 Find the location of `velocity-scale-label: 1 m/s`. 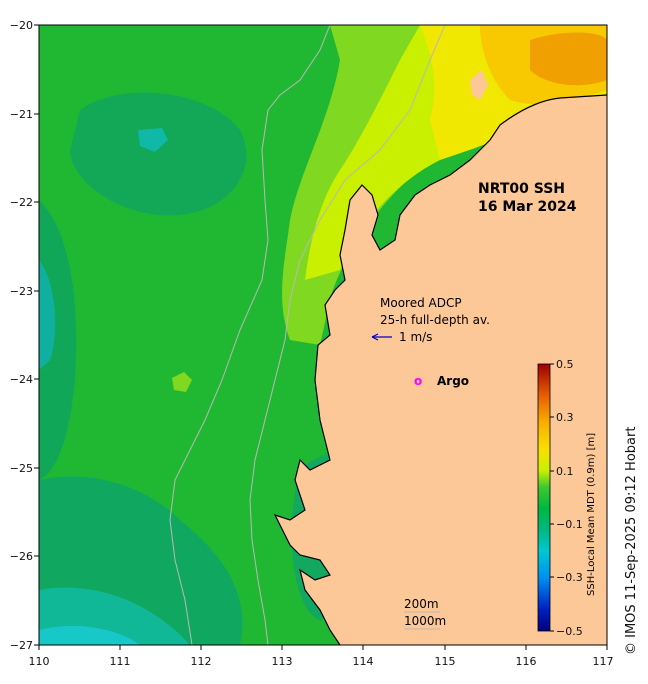

velocity-scale-label: 1 m/s is located at coordinates (415, 337).